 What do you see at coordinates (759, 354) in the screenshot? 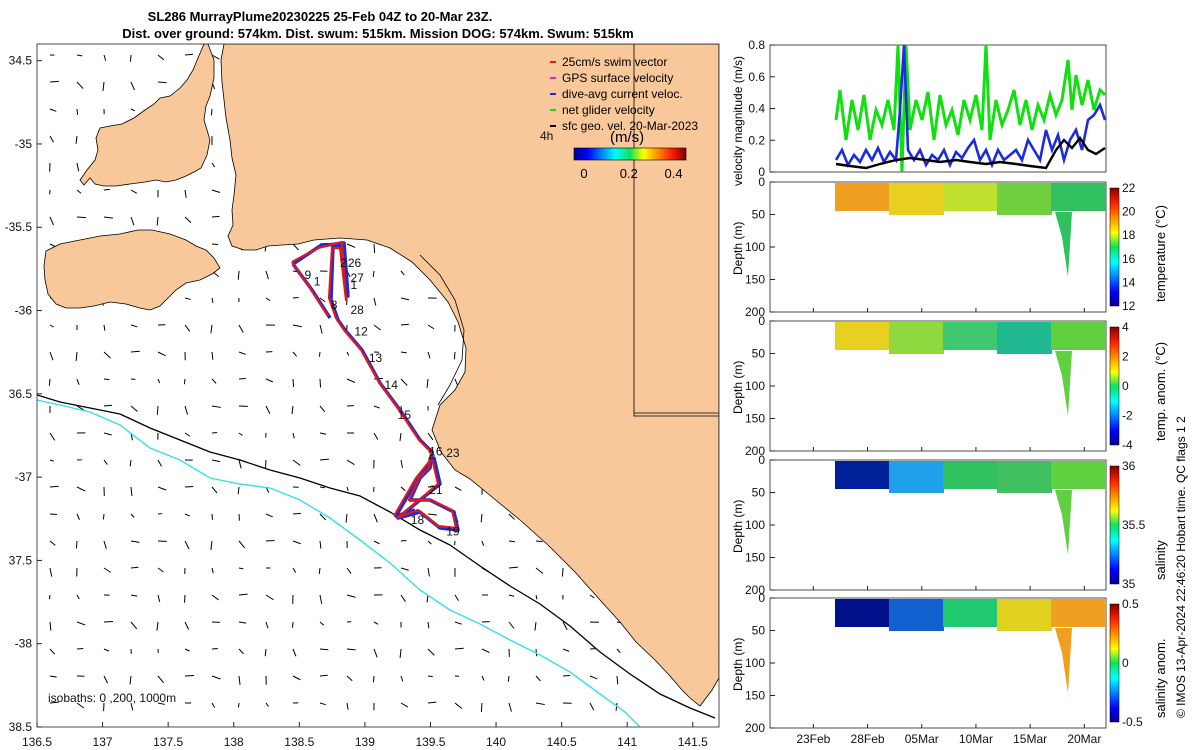
I see `depth-tick-label: 50` at bounding box center [759, 354].